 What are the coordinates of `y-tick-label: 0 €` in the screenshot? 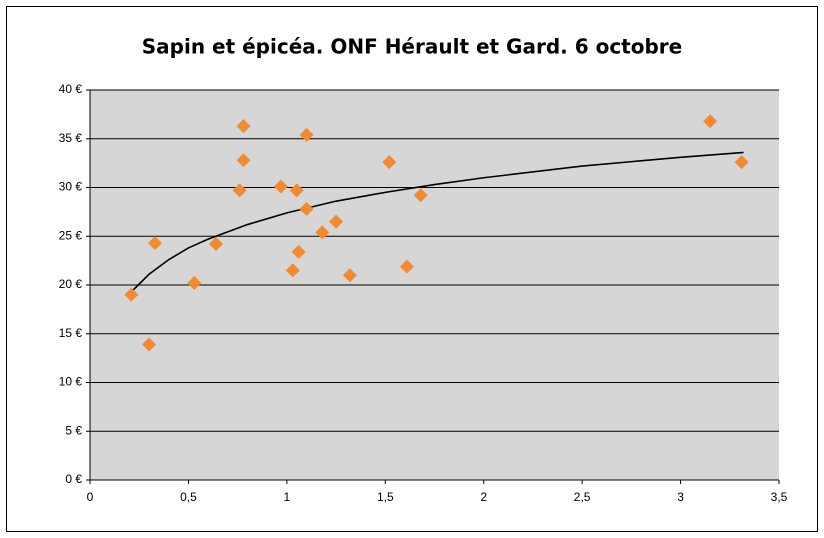 It's located at (73, 479).